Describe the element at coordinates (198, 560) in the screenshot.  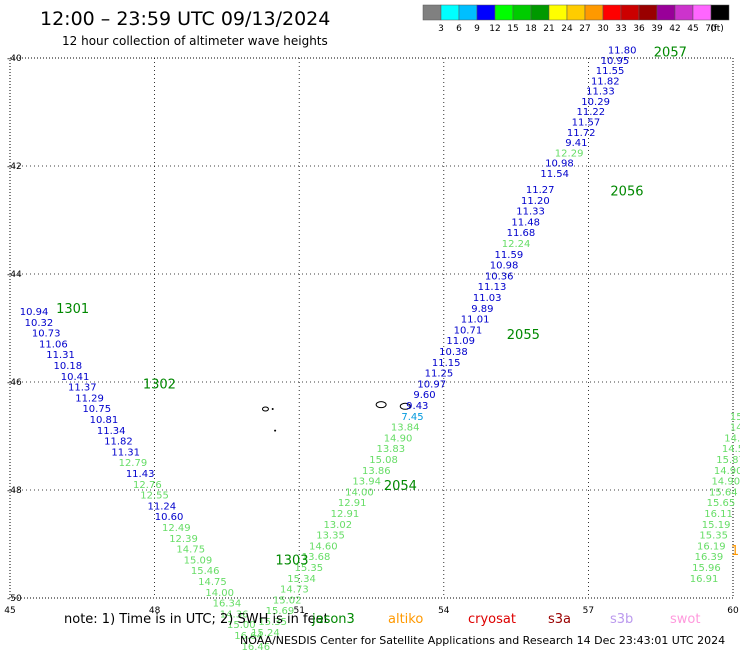
I see `wave-height-label: 15.09` at that location.